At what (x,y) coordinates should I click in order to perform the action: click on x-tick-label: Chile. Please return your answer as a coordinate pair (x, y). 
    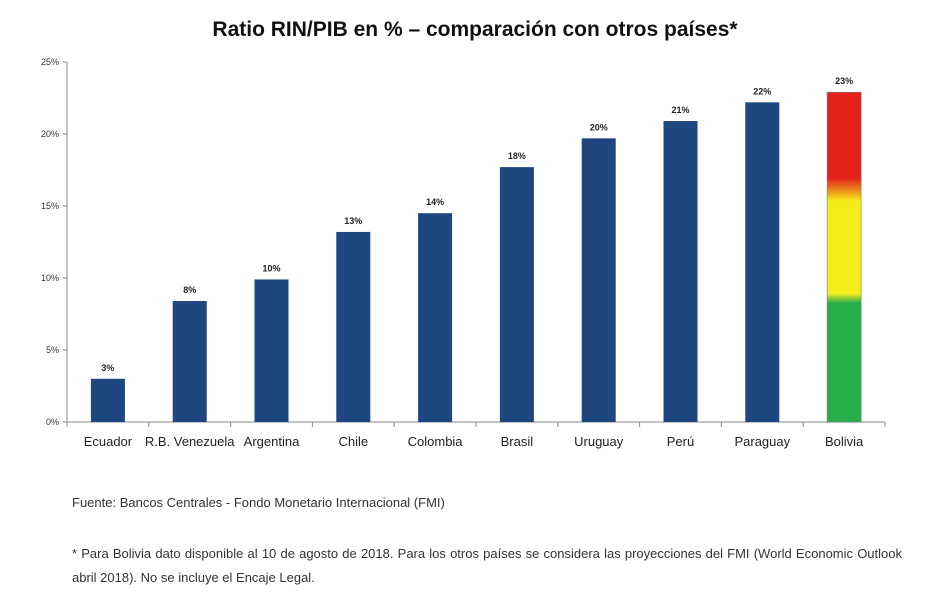
    Looking at the image, I should click on (353, 441).